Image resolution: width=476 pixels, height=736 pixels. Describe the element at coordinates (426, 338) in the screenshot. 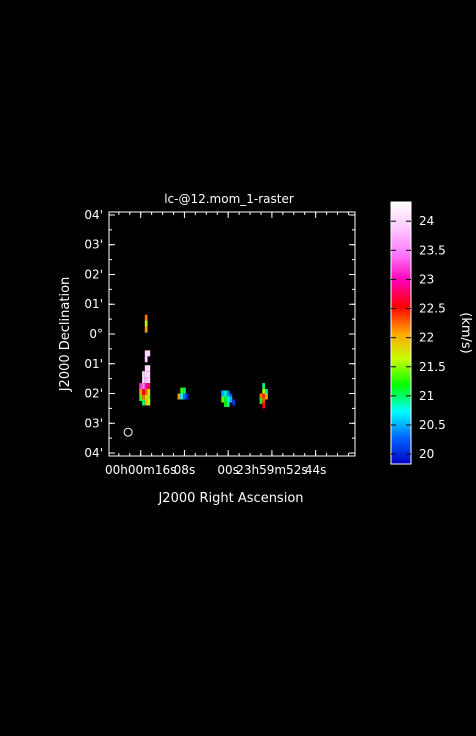

I see `colorbar-tick-label: 22` at that location.